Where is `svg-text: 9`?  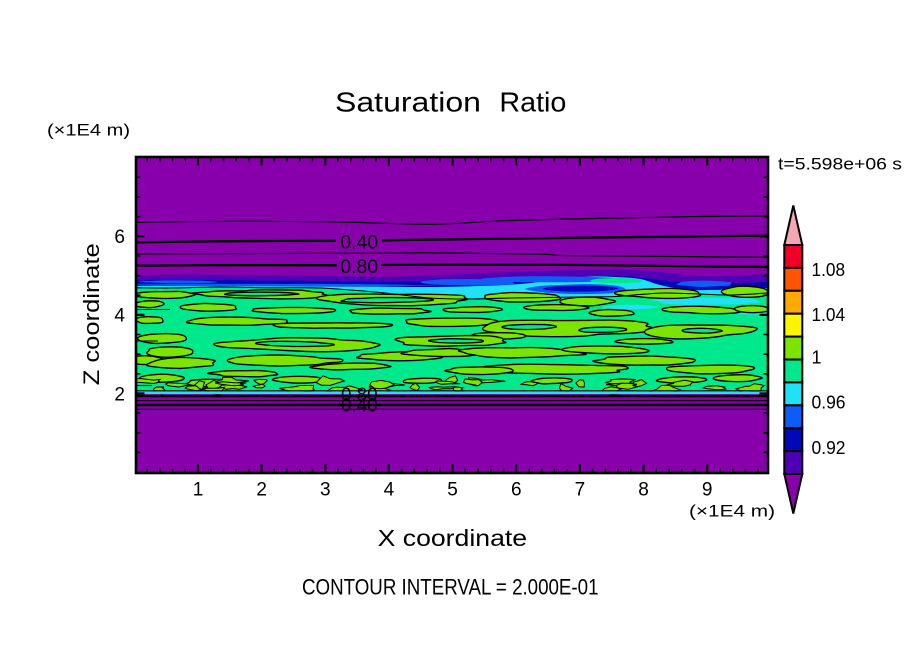 svg-text: 9 is located at coordinates (707, 489).